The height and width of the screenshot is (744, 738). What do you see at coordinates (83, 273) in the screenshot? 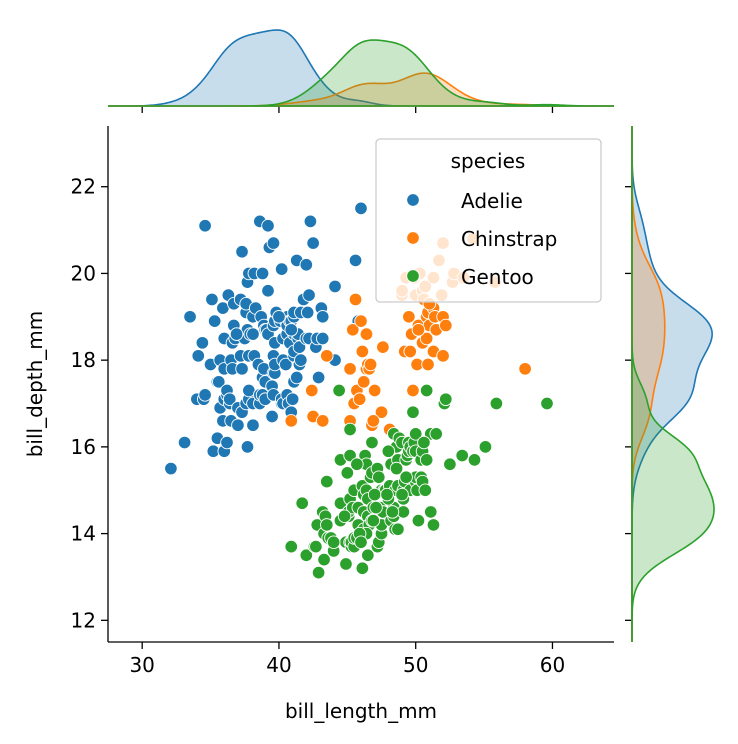
I see `y-tick-label: 20` at bounding box center [83, 273].